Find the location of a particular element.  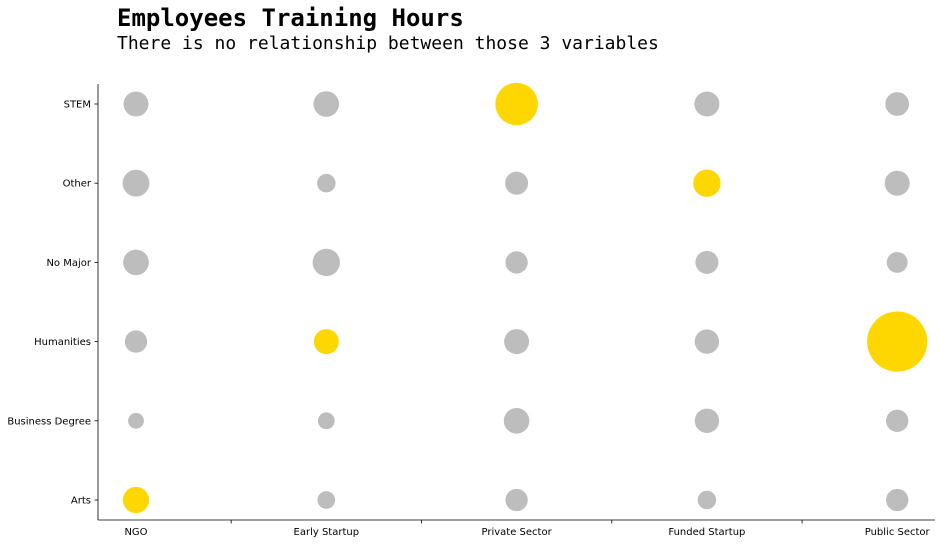

bubble-ngo-other is located at coordinates (136, 183).